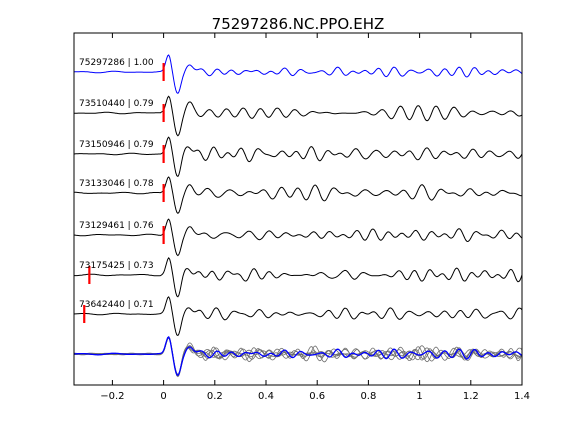  I want to click on trace-row: 73175425 | 0.73, so click(298, 277).